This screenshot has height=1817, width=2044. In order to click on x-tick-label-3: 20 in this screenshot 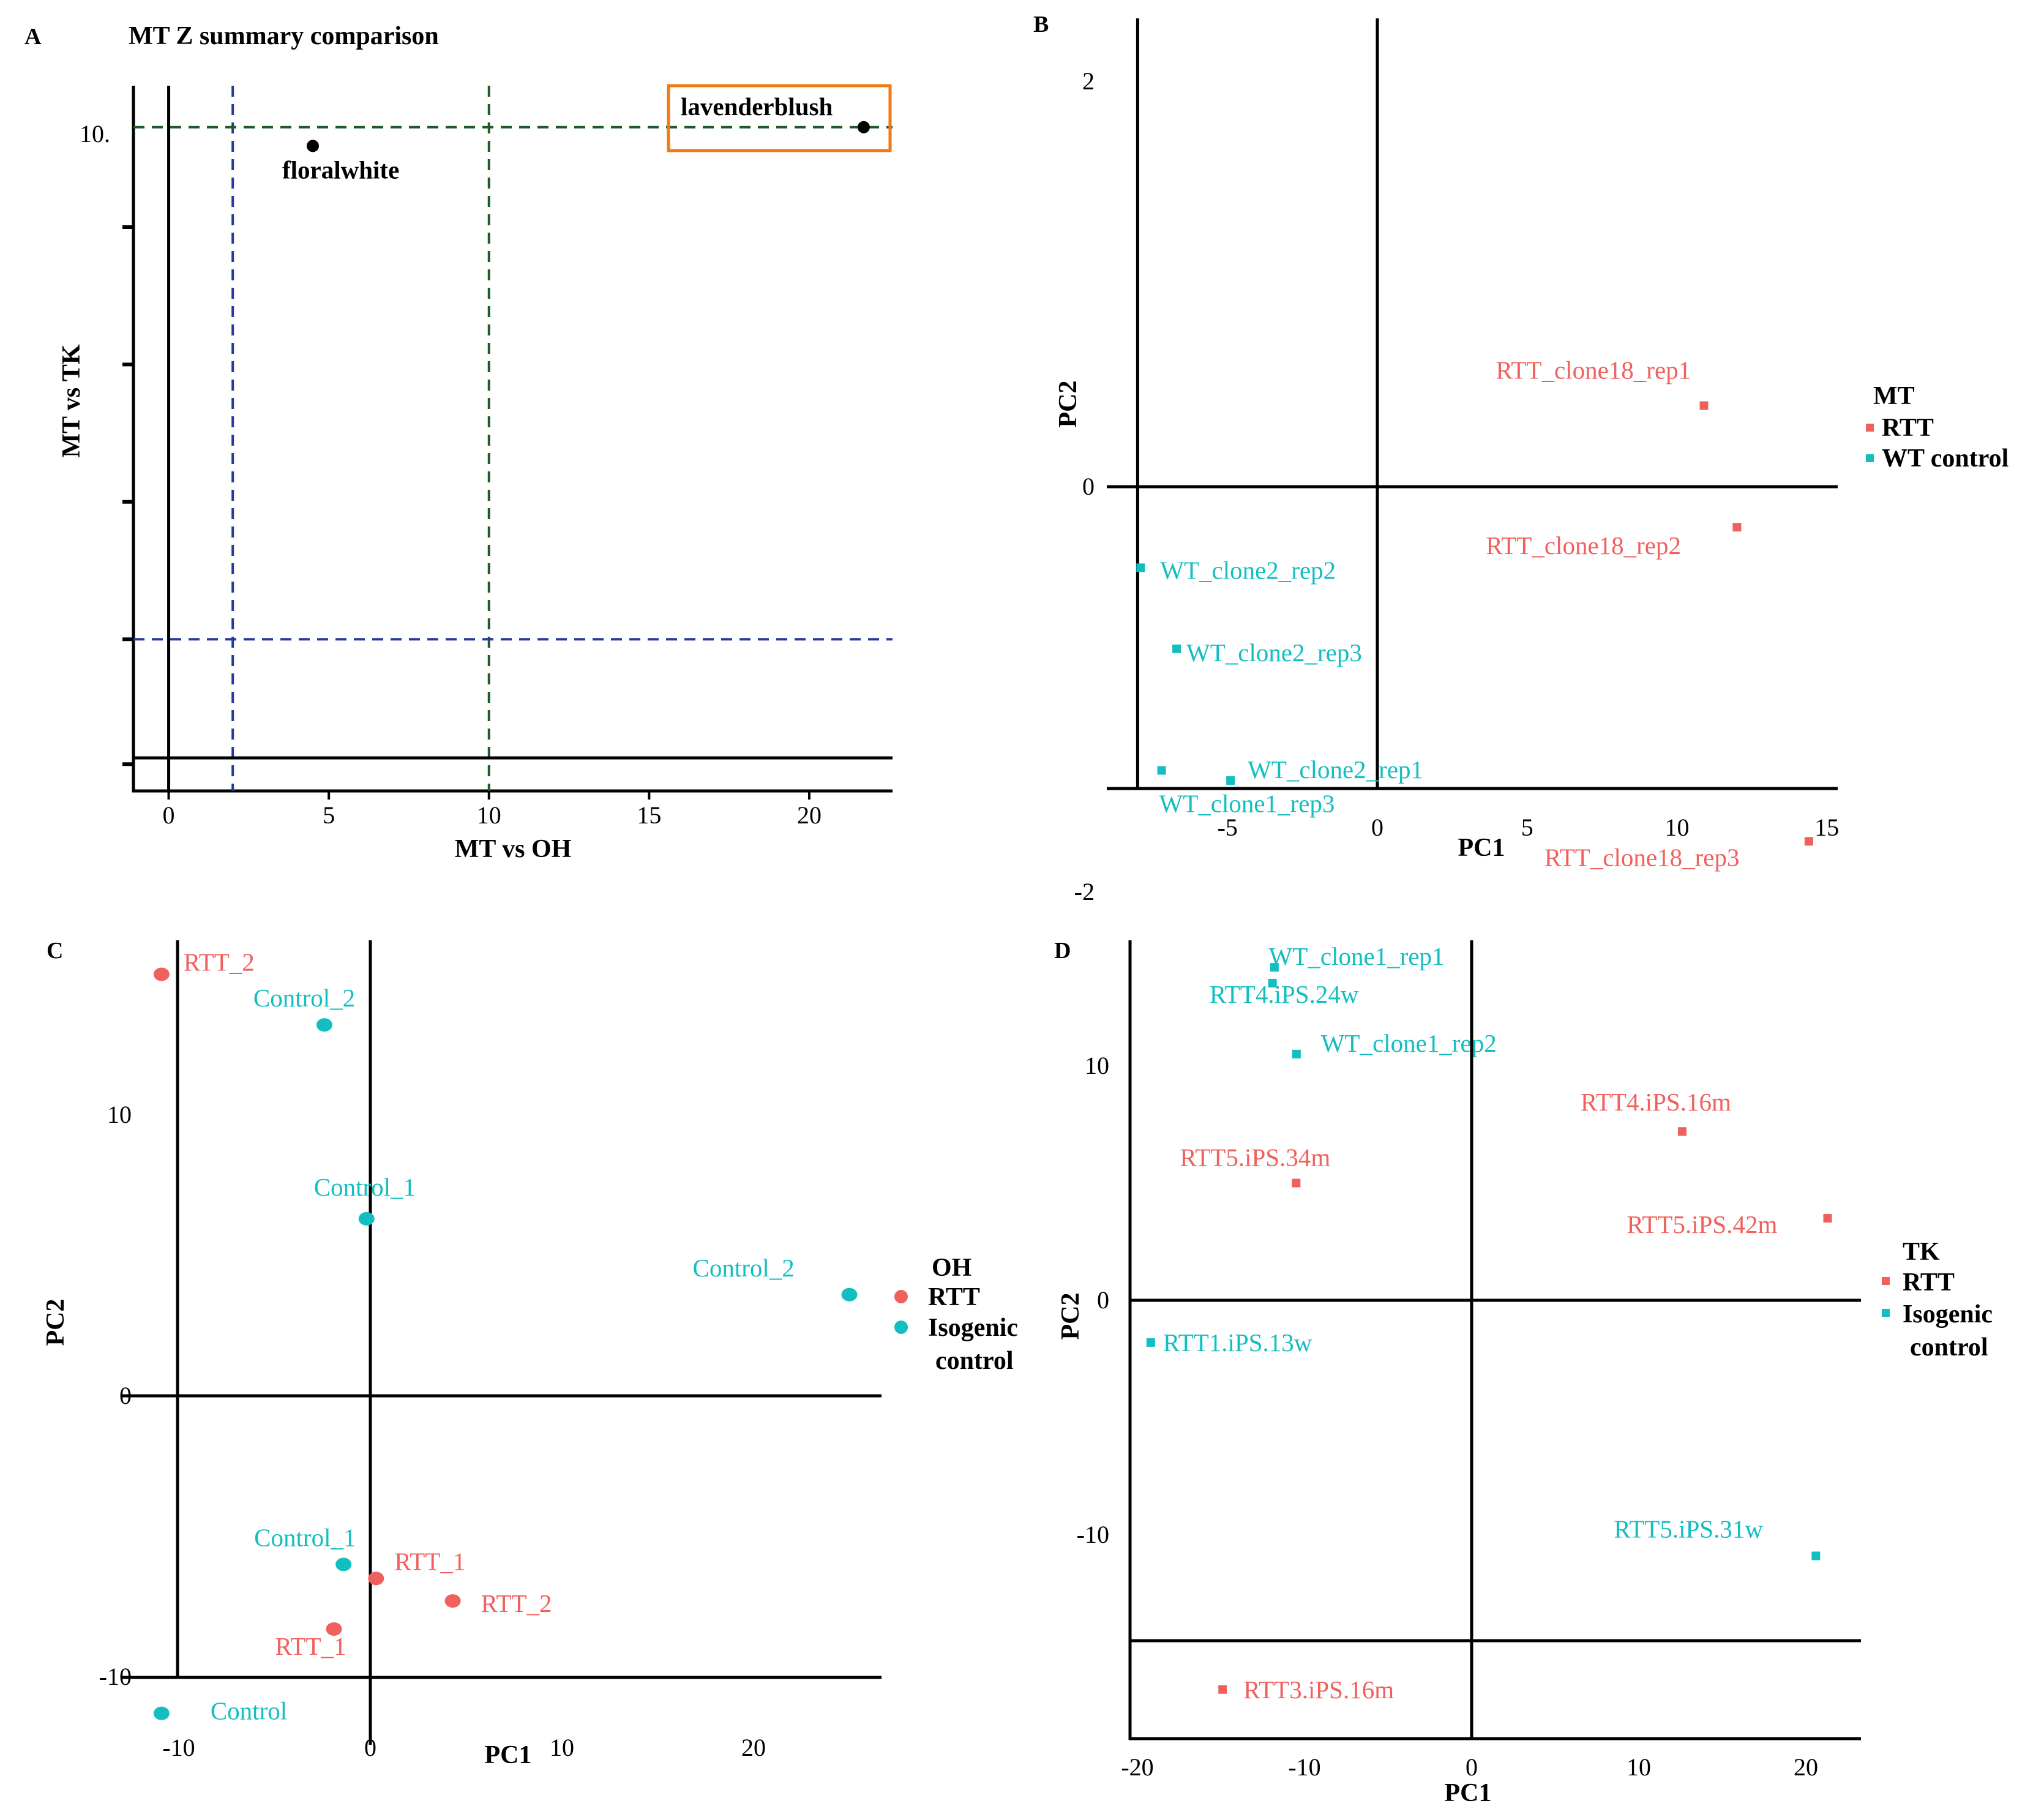, I will do `click(753, 1748)`.